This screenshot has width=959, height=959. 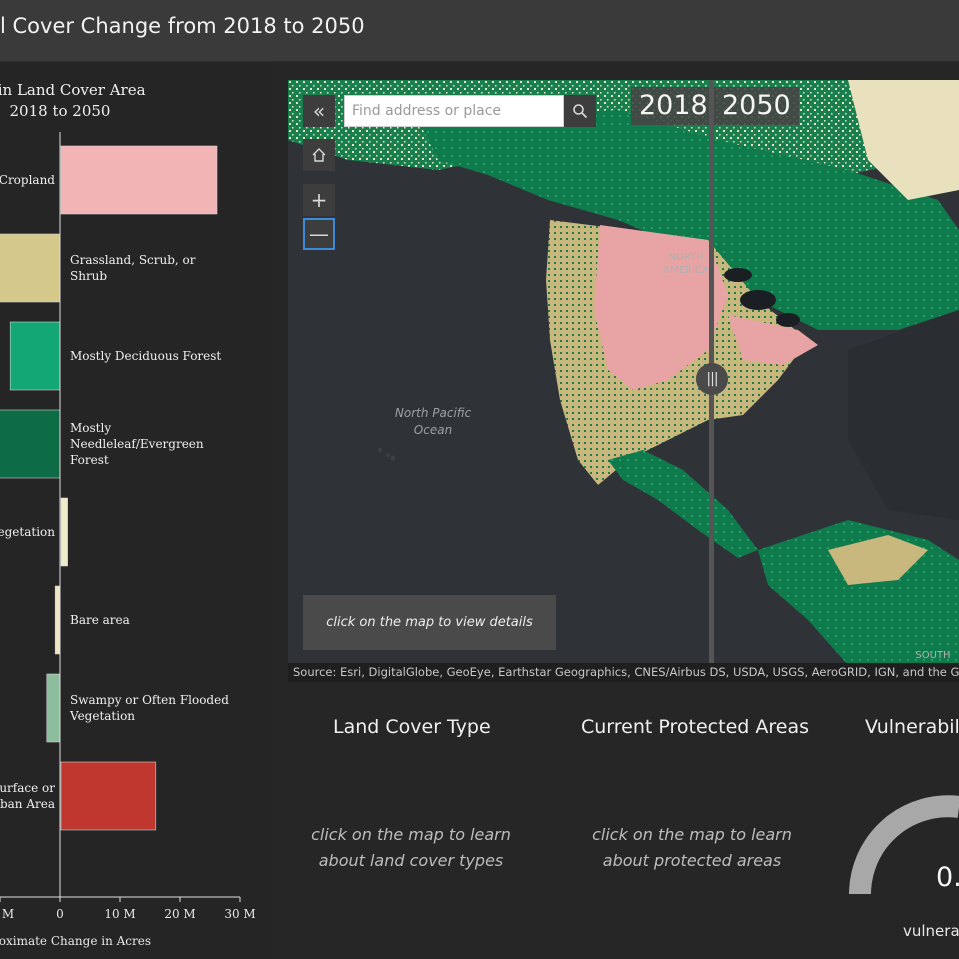 I want to click on vulnerability-value: 0., so click(x=947, y=877).